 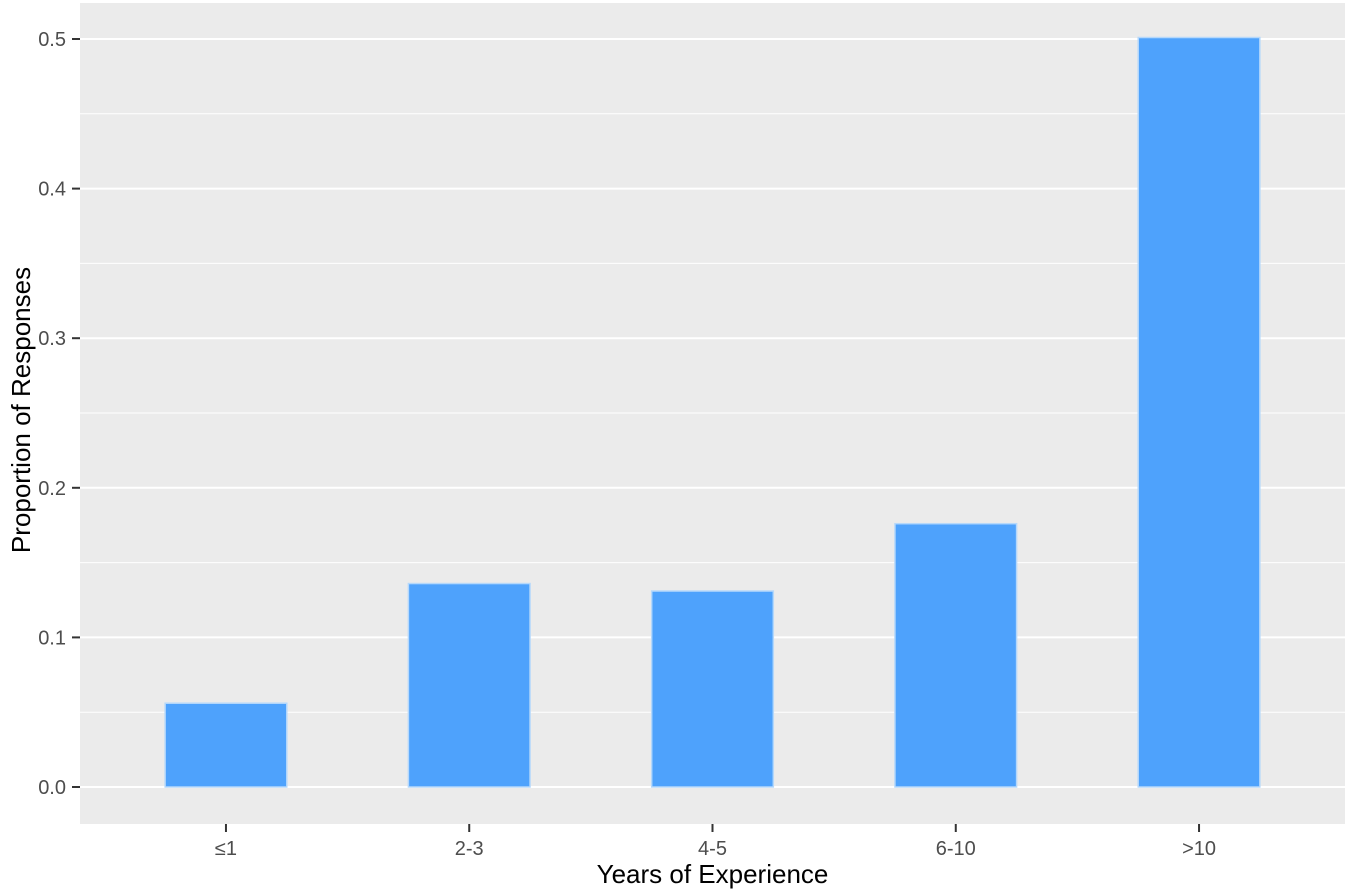 What do you see at coordinates (21, 410) in the screenshot?
I see `y-axis-title: Proportion of Responses` at bounding box center [21, 410].